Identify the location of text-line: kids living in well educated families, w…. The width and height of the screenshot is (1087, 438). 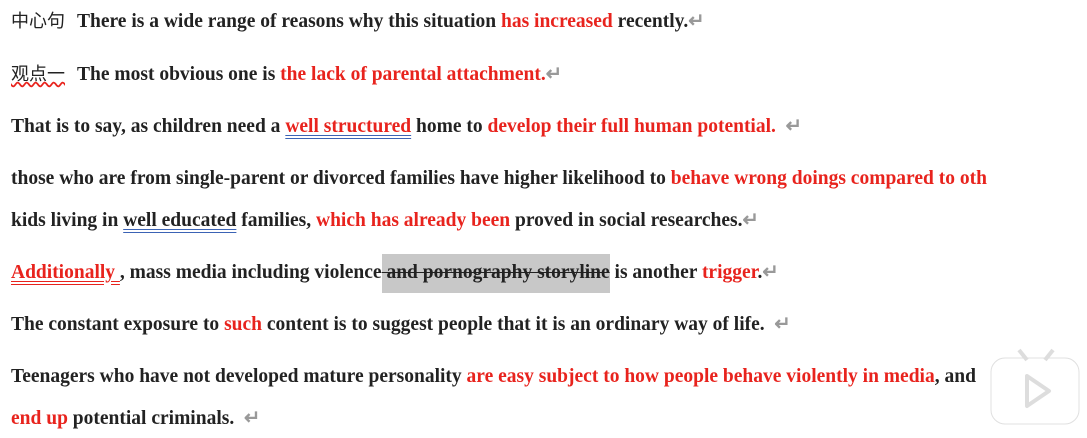
(385, 221).